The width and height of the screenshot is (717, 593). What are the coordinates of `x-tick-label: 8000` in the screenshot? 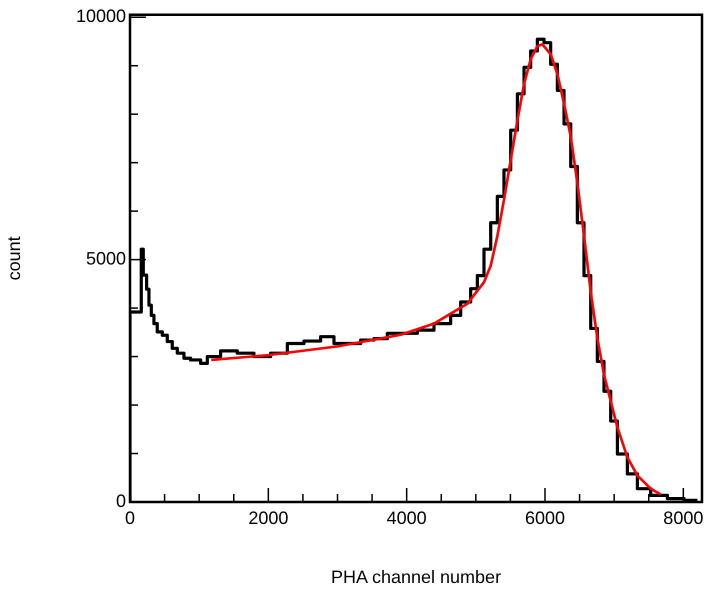 It's located at (683, 518).